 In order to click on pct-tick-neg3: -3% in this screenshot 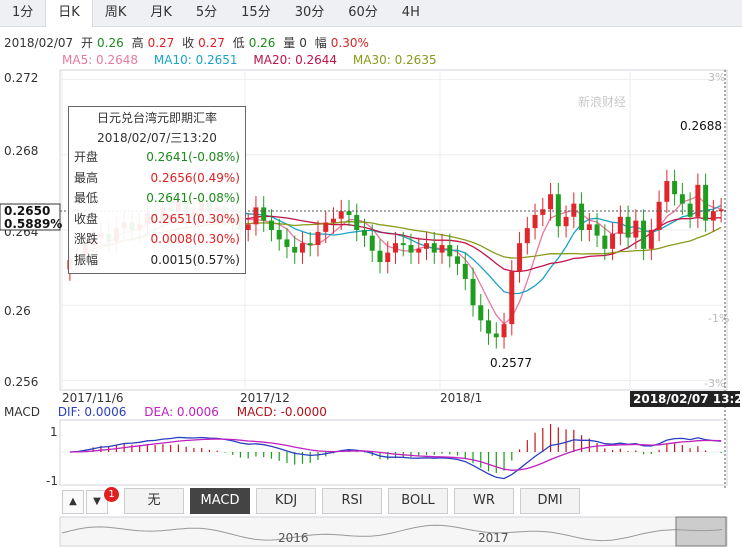, I will do `click(714, 383)`.